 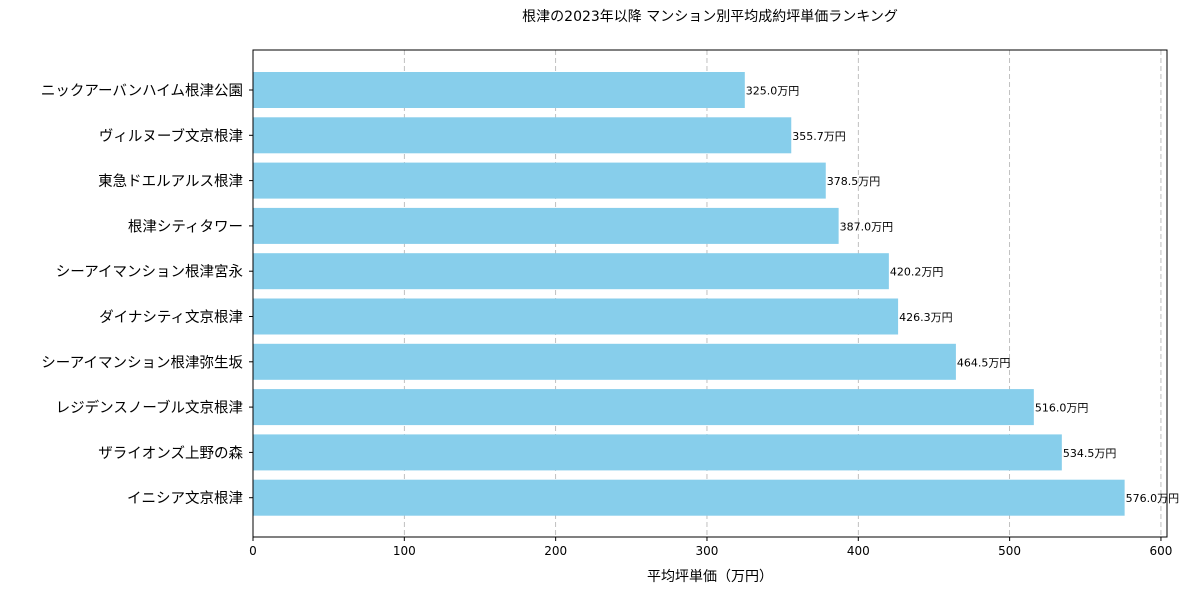 What do you see at coordinates (1153, 498) in the screenshot?
I see `data-label: 576.0万円` at bounding box center [1153, 498].